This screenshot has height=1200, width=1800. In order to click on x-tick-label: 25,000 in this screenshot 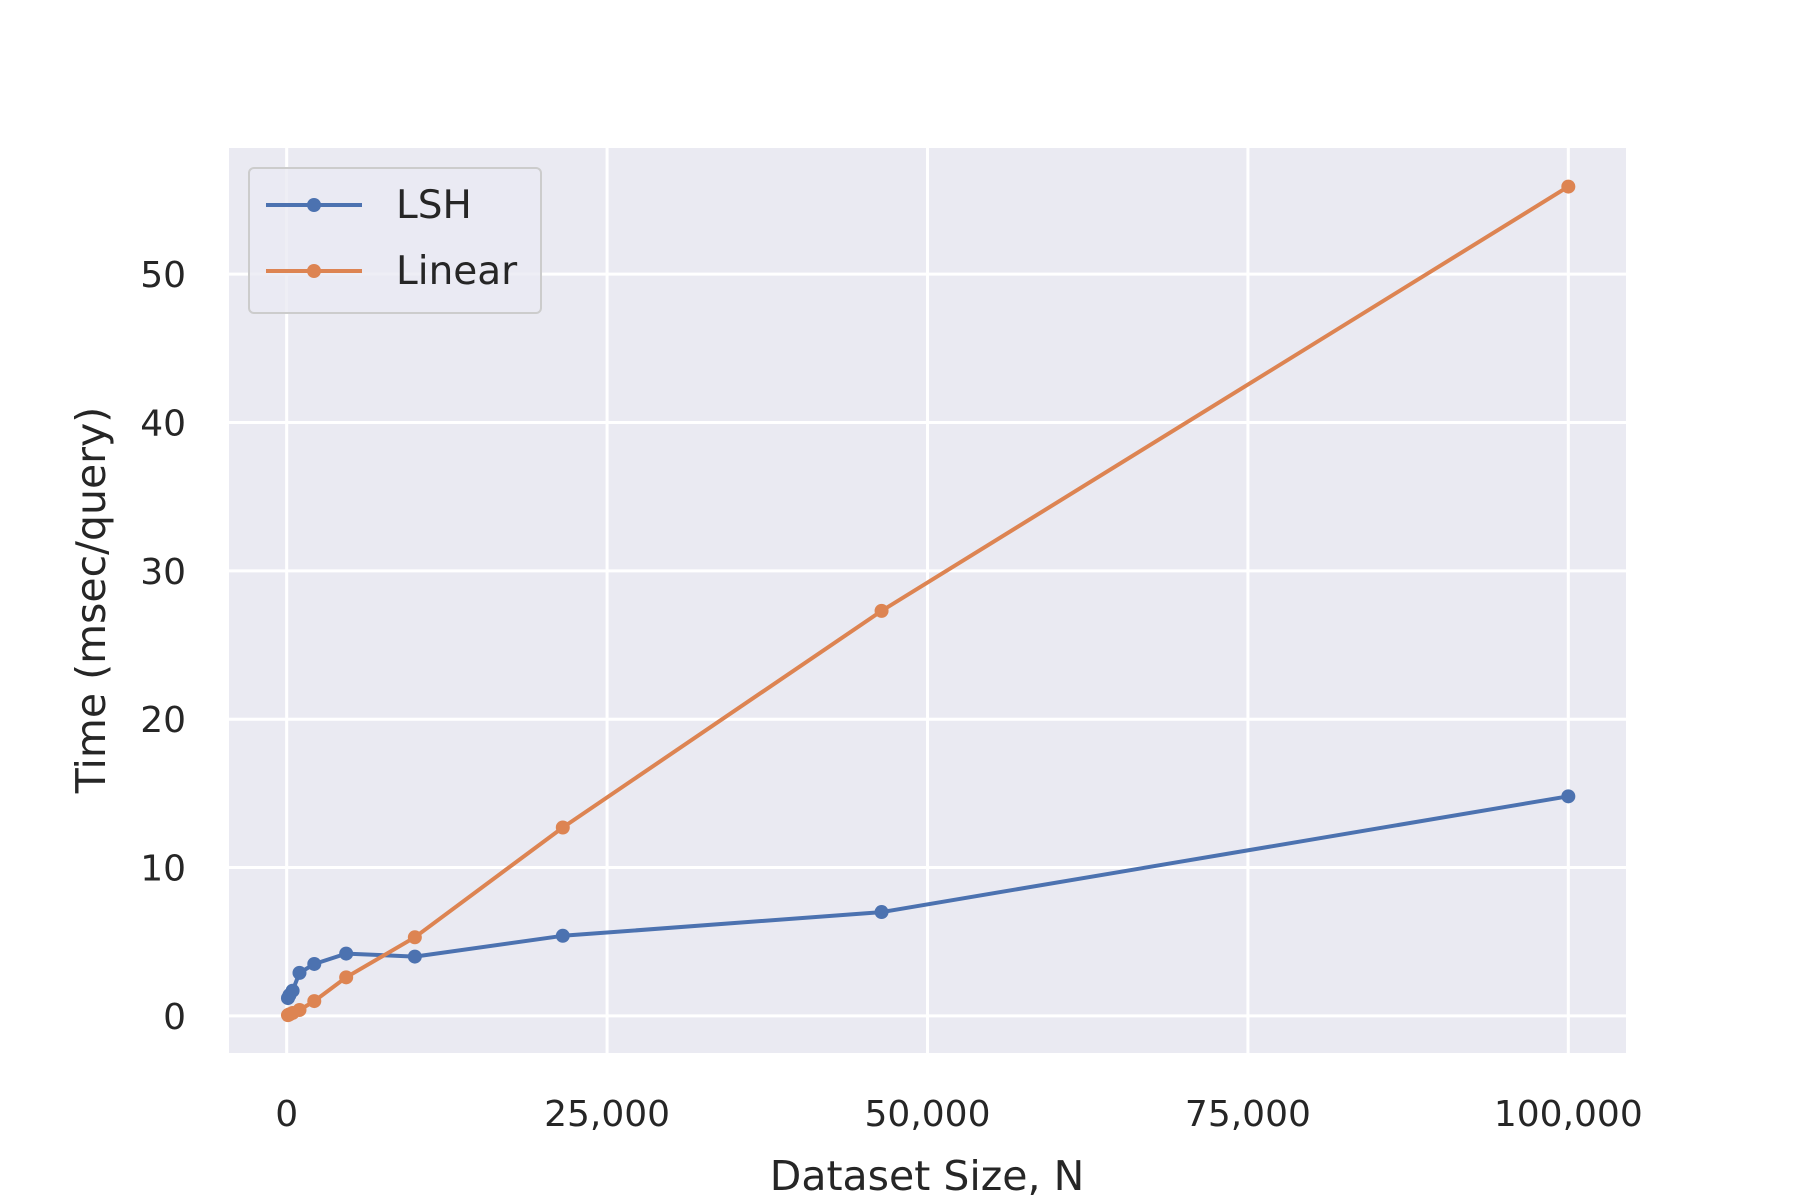, I will do `click(607, 1114)`.